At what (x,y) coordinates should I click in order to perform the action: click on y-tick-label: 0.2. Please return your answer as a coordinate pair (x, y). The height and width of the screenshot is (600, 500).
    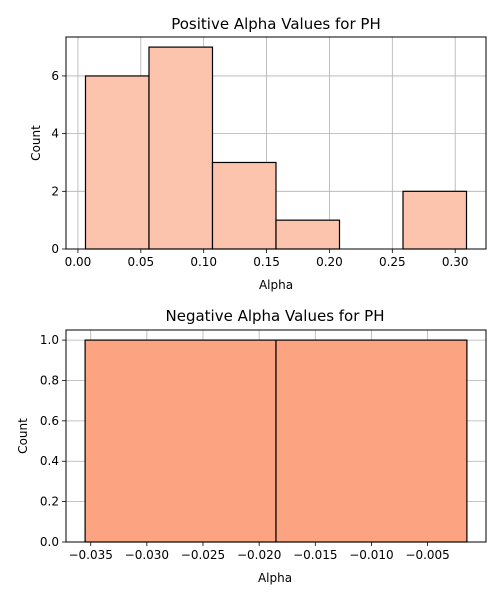
    Looking at the image, I should click on (49, 502).